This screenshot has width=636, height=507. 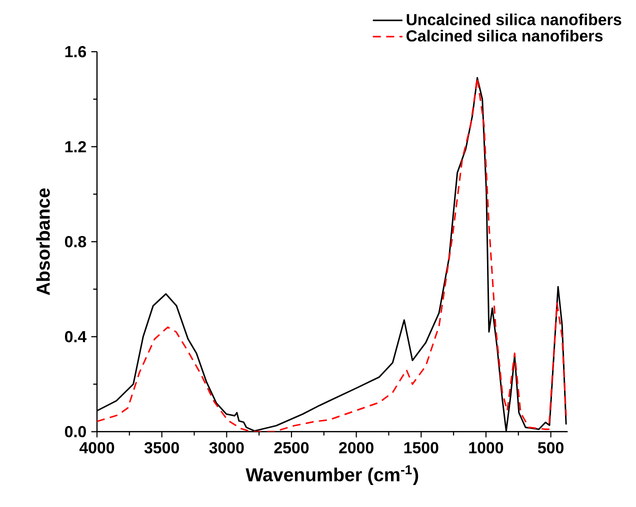 What do you see at coordinates (504, 36) in the screenshot?
I see `legend-label: Calcined silica nanofibers` at bounding box center [504, 36].